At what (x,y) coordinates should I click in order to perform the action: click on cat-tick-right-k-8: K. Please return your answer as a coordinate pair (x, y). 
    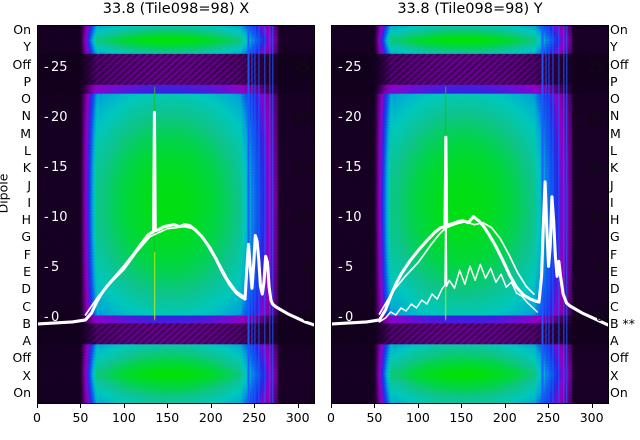
    Looking at the image, I should click on (614, 168).